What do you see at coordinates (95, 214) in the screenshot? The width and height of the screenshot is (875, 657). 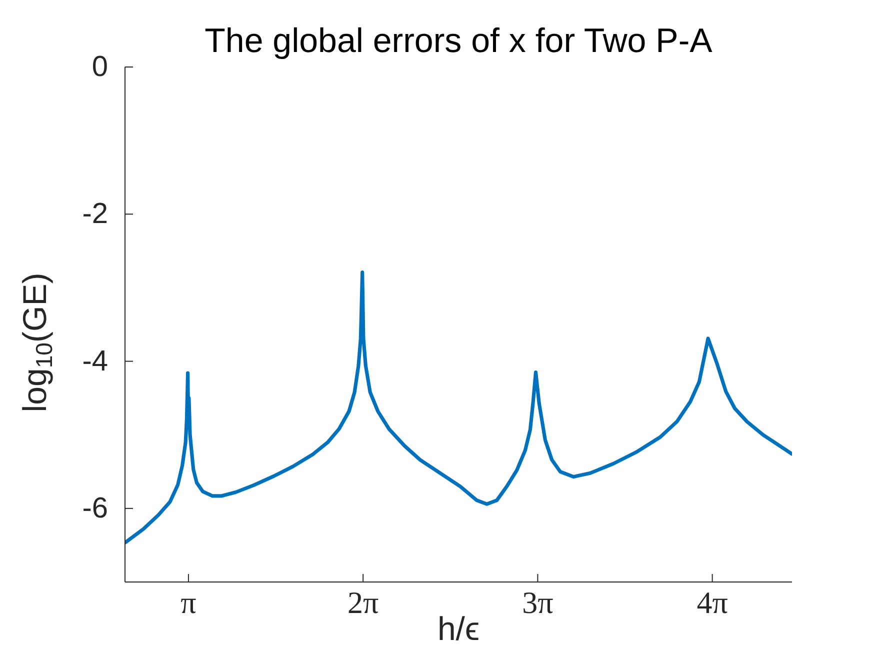 I see `y-tick-label: -2` at bounding box center [95, 214].